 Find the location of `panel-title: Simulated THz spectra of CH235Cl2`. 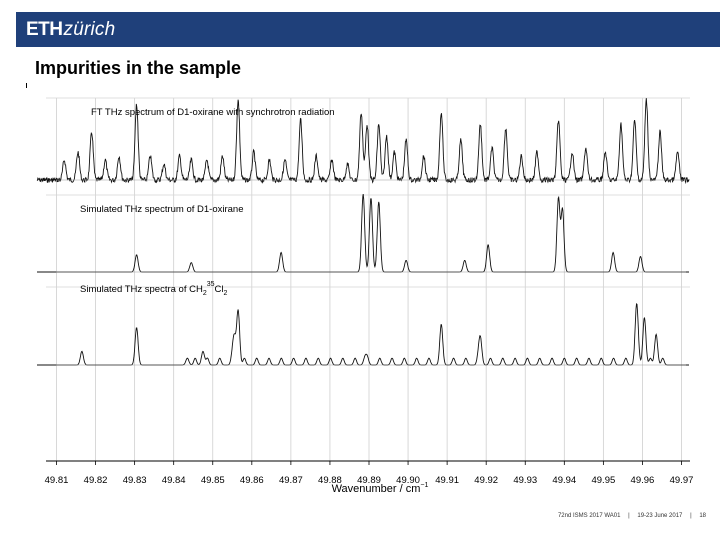

panel-title: Simulated THz spectra of CH235Cl2 is located at coordinates (154, 289).